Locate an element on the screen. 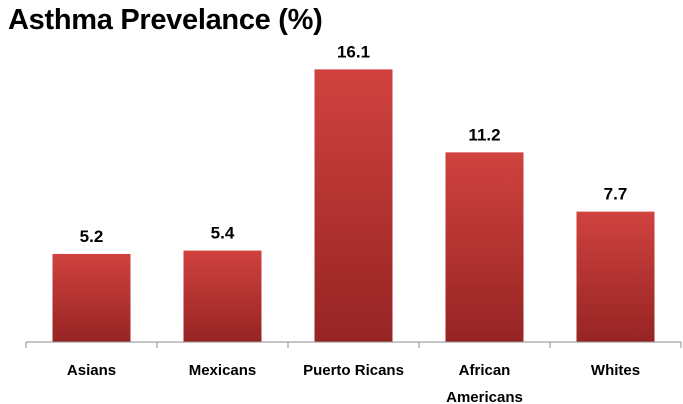 This screenshot has height=404, width=683. category-label-line: Asians is located at coordinates (91, 370).